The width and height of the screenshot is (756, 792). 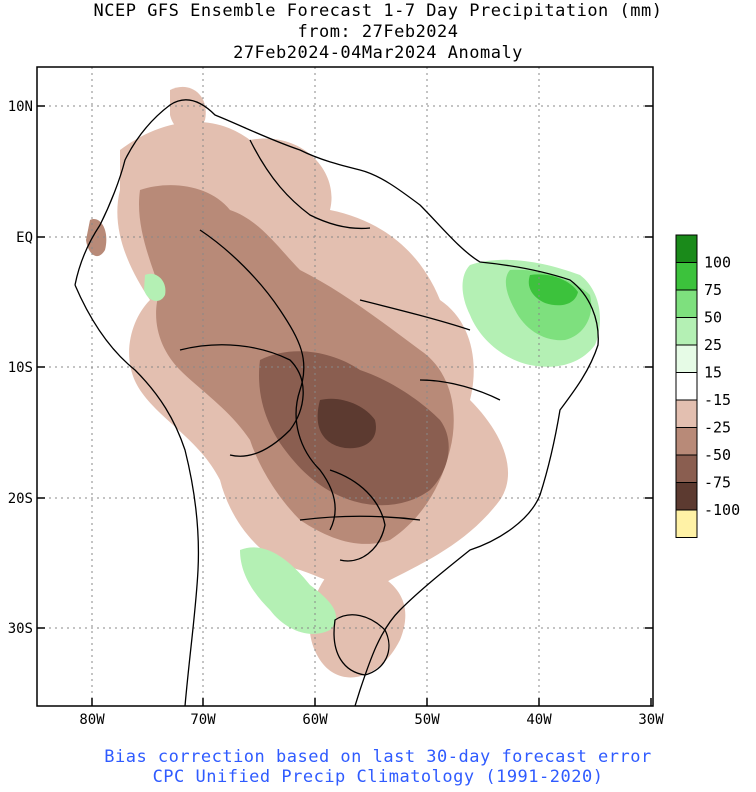 What do you see at coordinates (92, 720) in the screenshot?
I see `lon-label-80w: 80W` at bounding box center [92, 720].